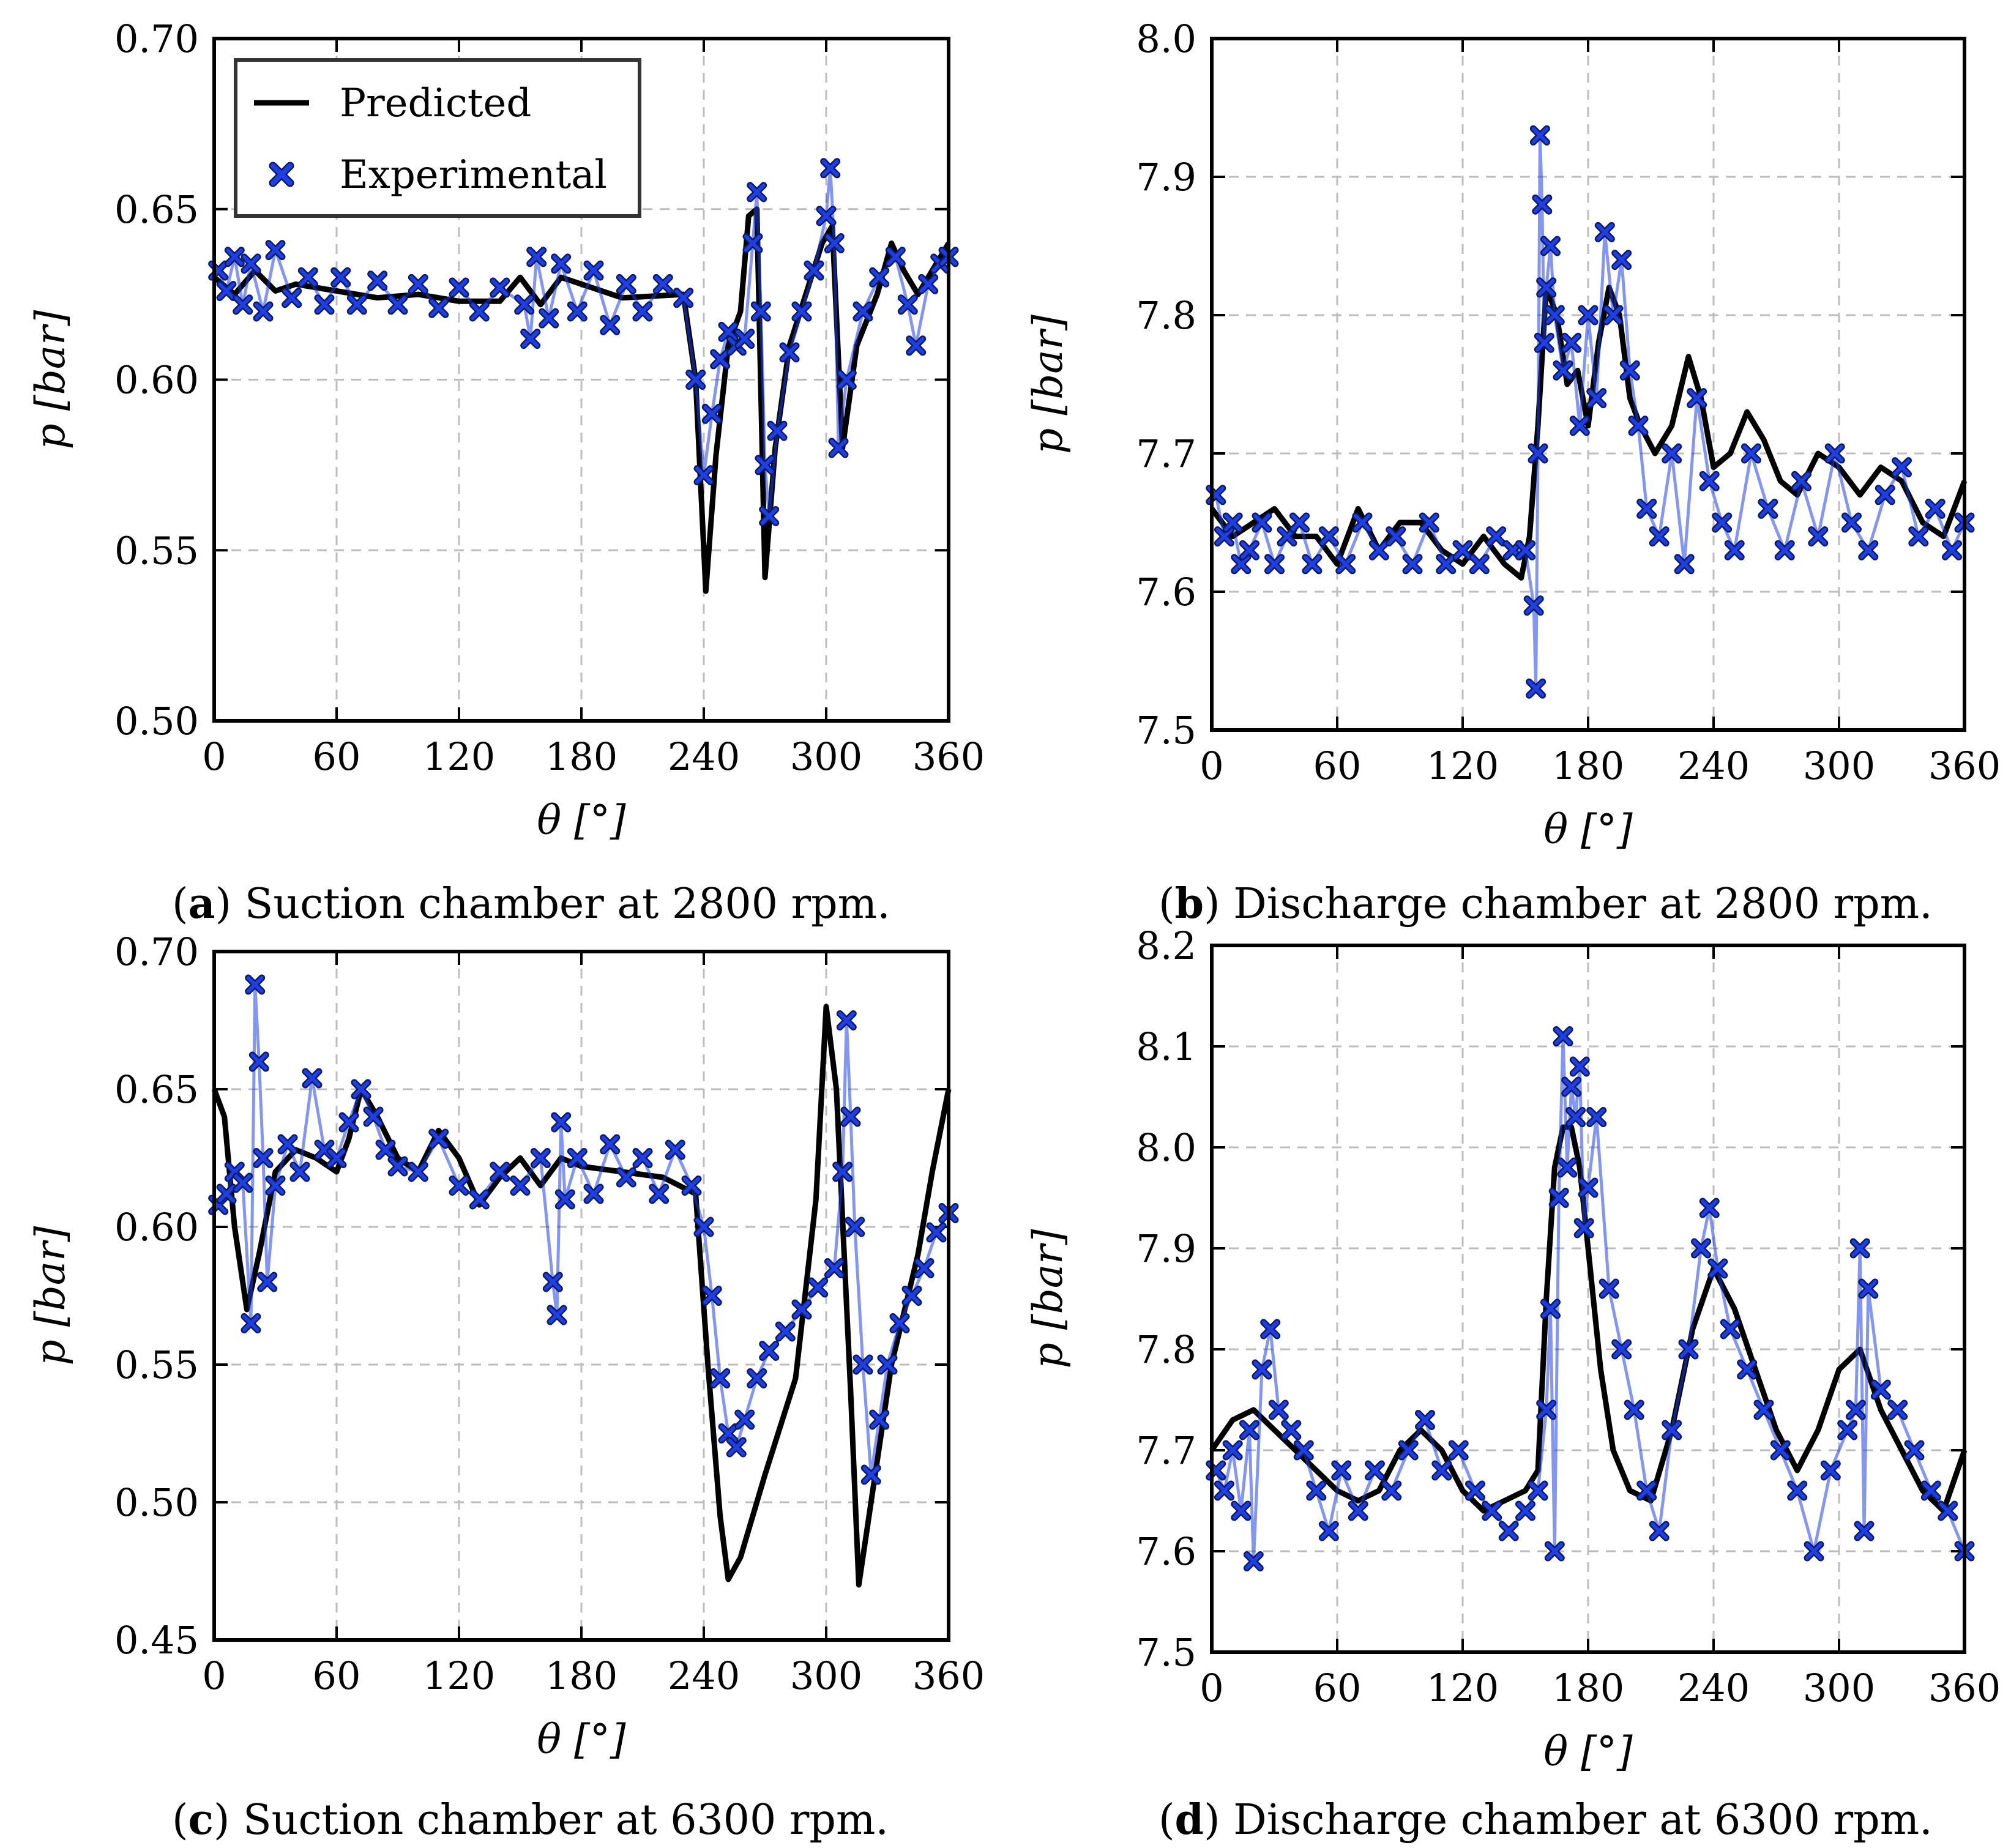 This screenshot has width=2011, height=1848. I want to click on x-tick-label: 120, so click(1463, 1688).